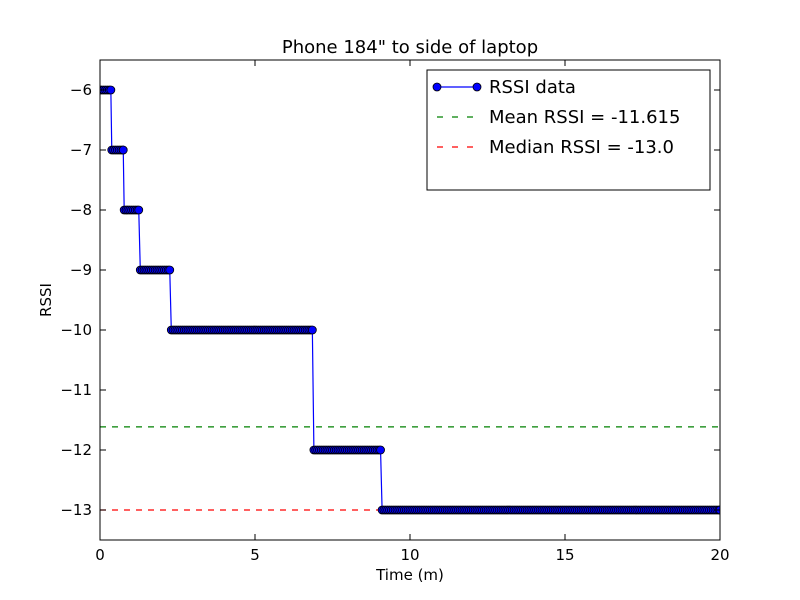  What do you see at coordinates (81, 90) in the screenshot?
I see `y-tick-label: −6` at bounding box center [81, 90].